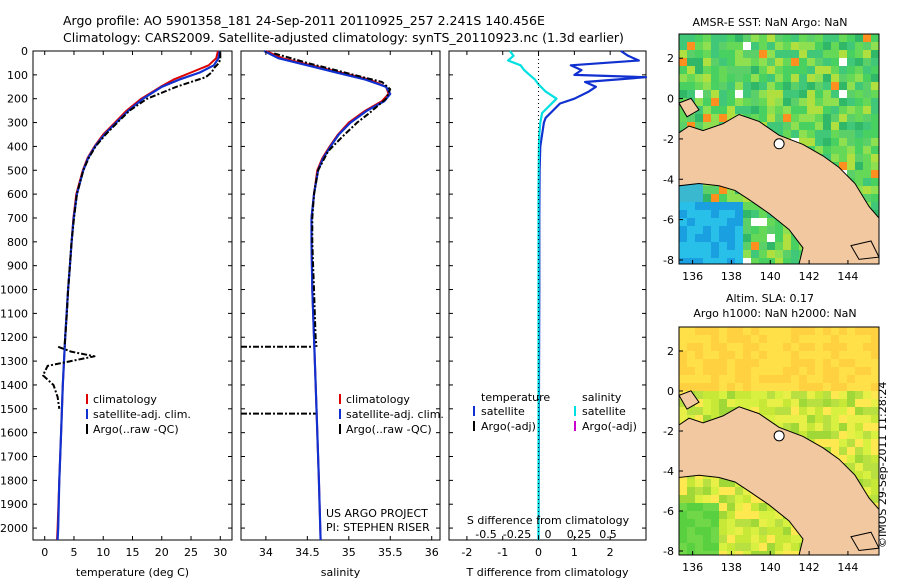  Describe the element at coordinates (14, 409) in the screenshot. I see `y-tick-label: 1500` at that location.